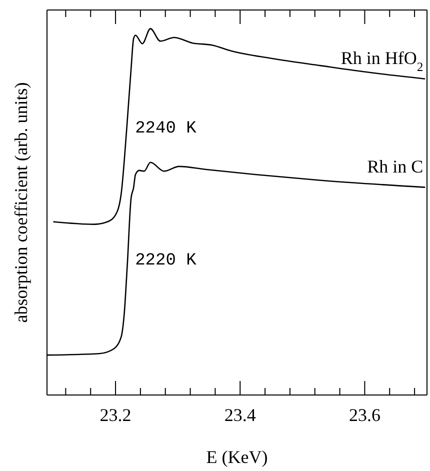  Describe the element at coordinates (21, 202) in the screenshot. I see `y-axis-title: absorption coefficient (arb. units)` at that location.